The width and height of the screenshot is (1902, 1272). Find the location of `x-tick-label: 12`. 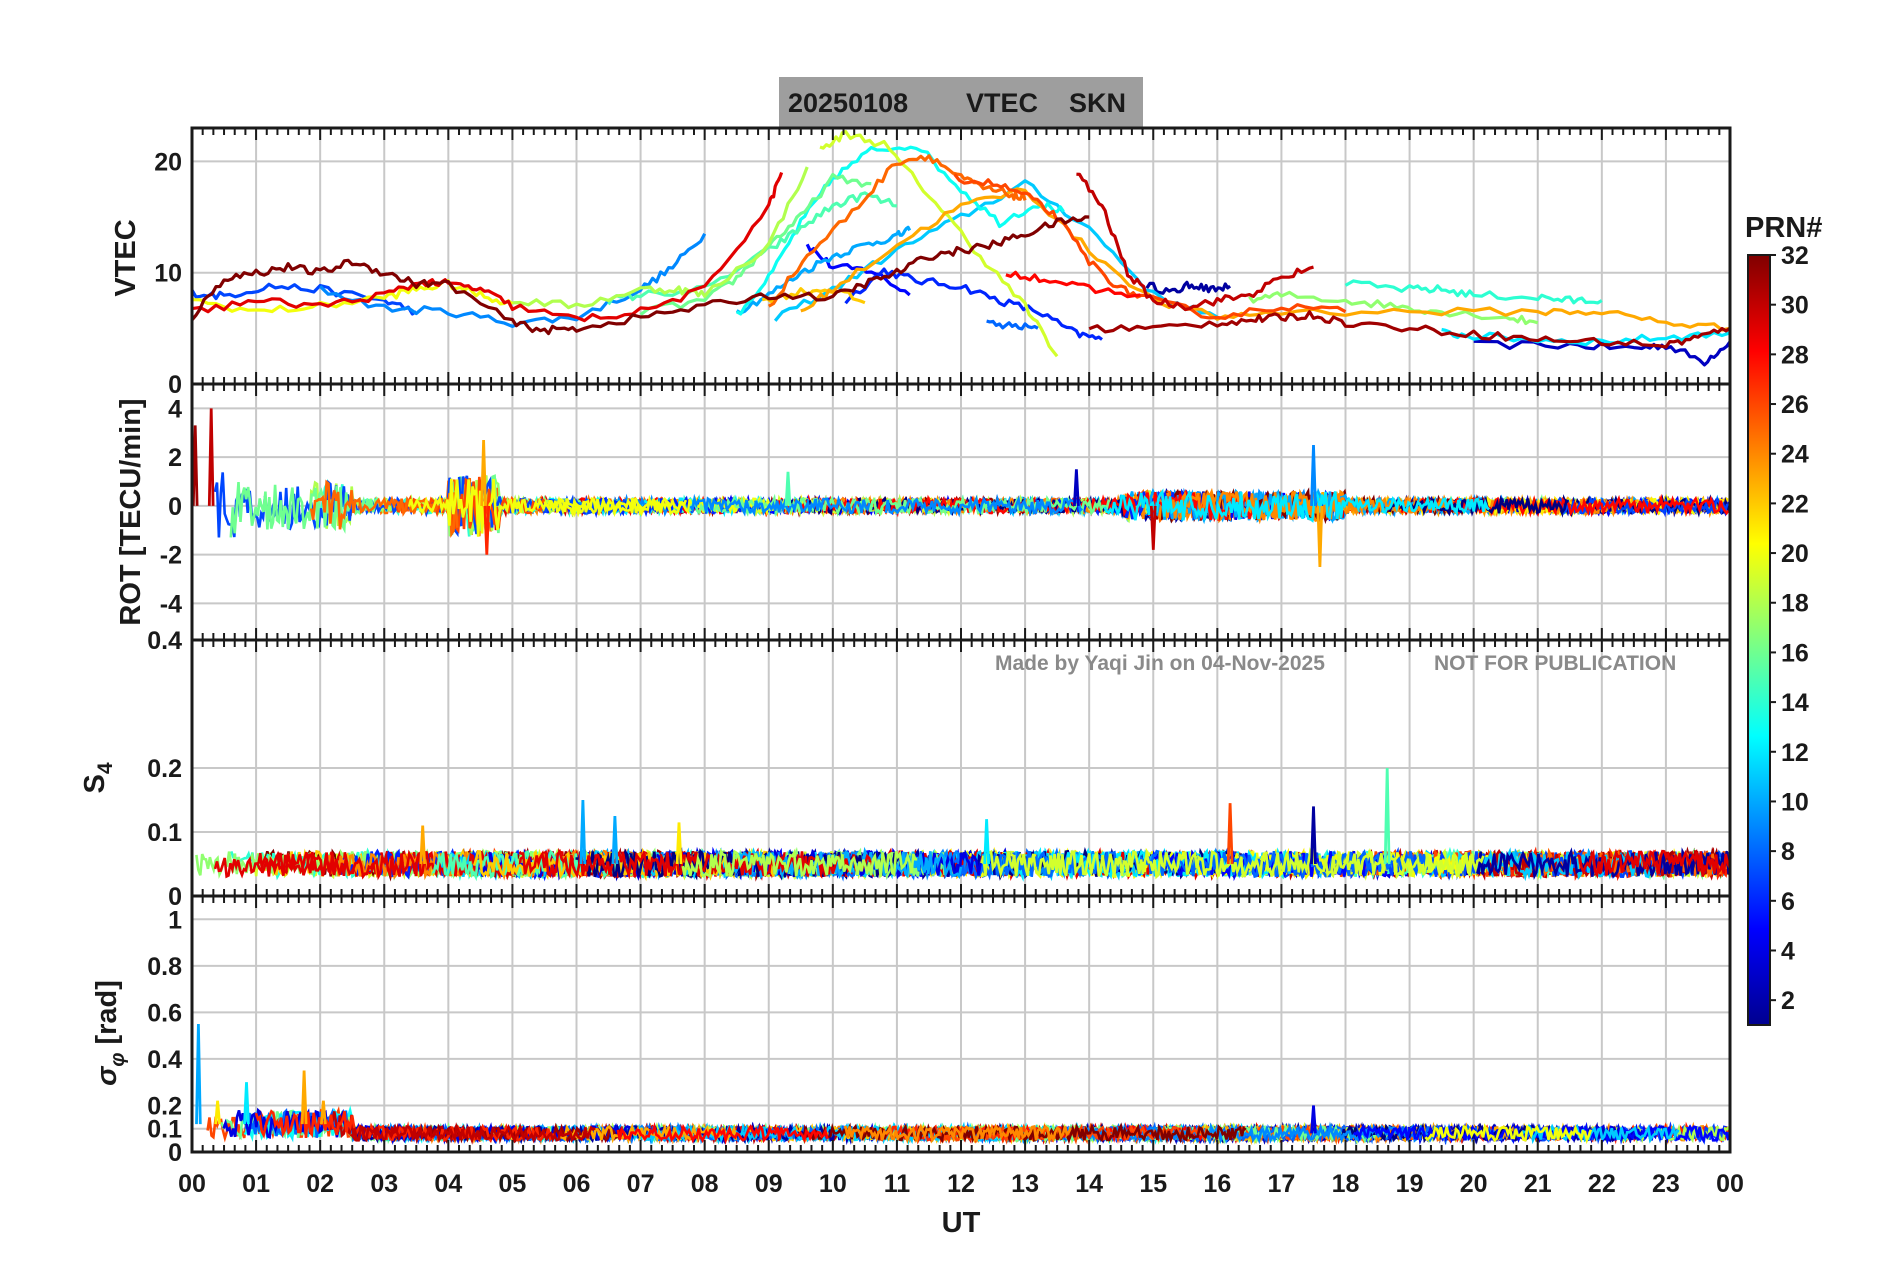

x-tick-label: 12 is located at coordinates (961, 1184).